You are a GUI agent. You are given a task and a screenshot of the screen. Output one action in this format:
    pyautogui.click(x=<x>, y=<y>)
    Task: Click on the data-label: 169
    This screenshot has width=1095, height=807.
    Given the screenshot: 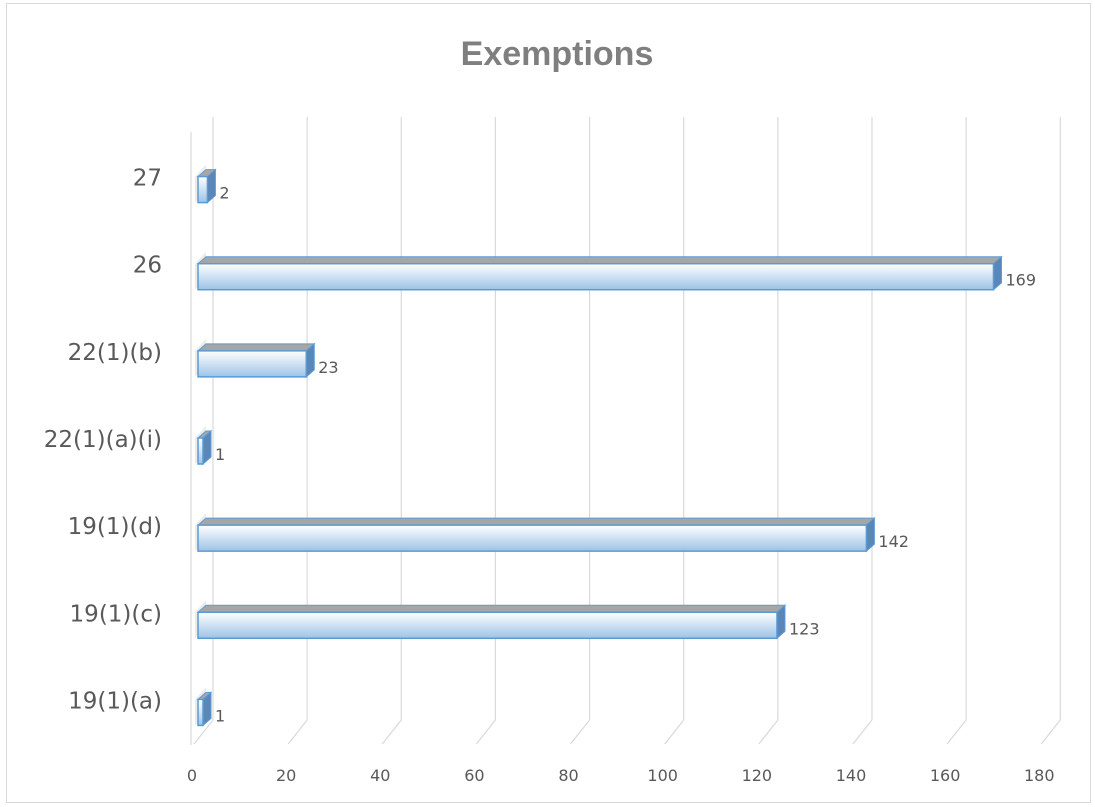 What is the action you would take?
    pyautogui.click(x=1020, y=280)
    